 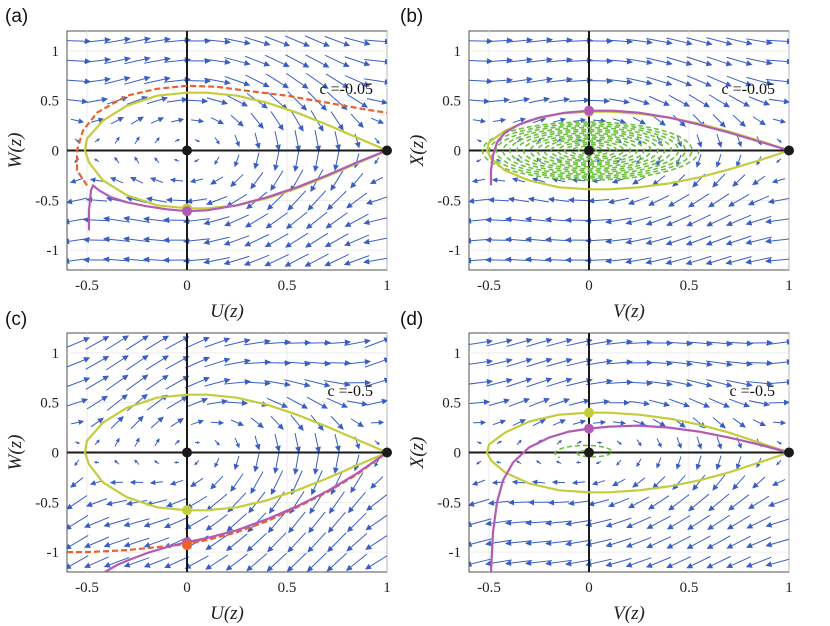 What do you see at coordinates (49, 102) in the screenshot?
I see `y-tick-label: 0.5` at bounding box center [49, 102].